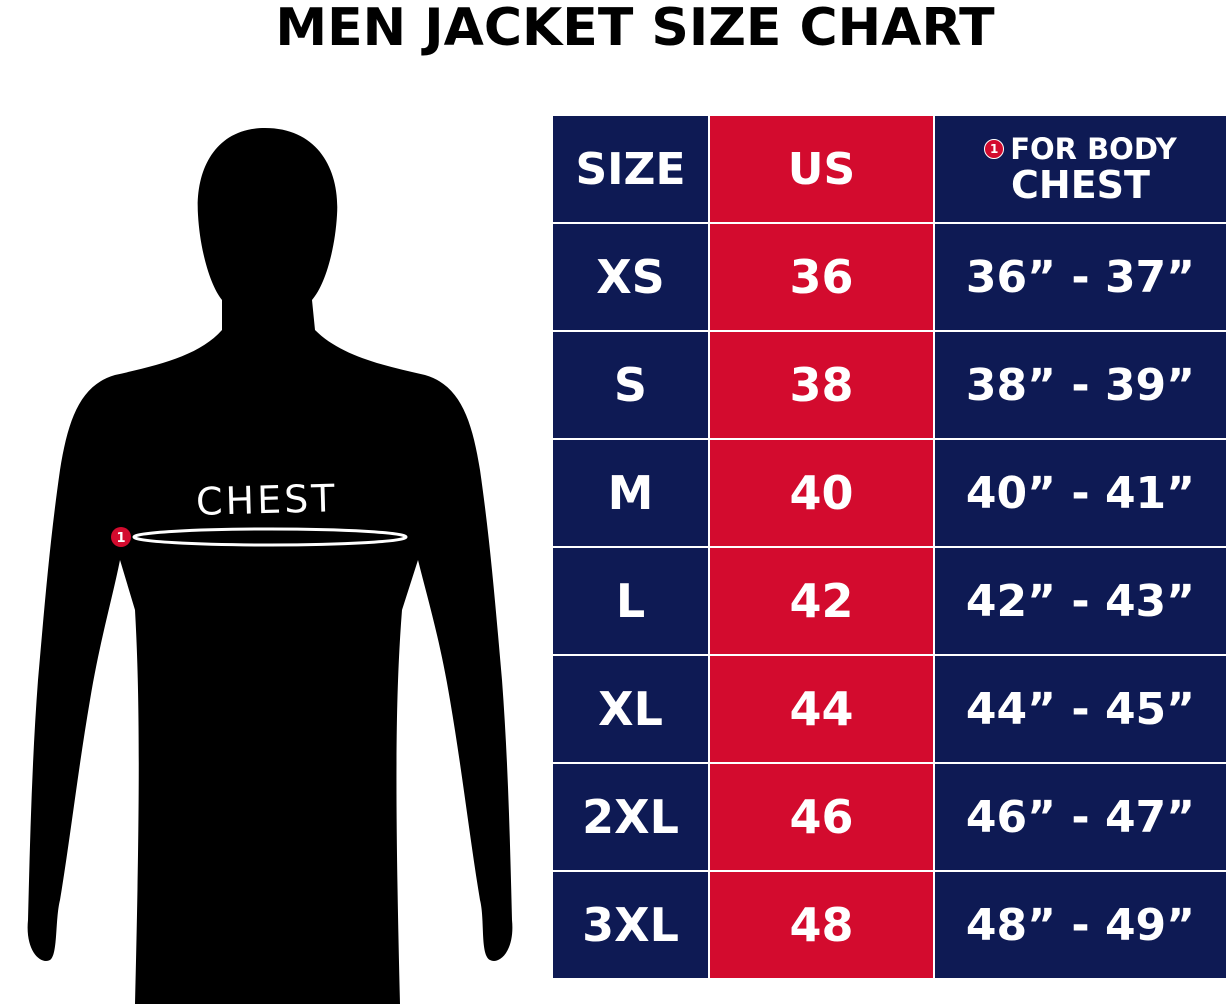  Describe the element at coordinates (821, 925) in the screenshot. I see `table-cell-us: 48` at that location.